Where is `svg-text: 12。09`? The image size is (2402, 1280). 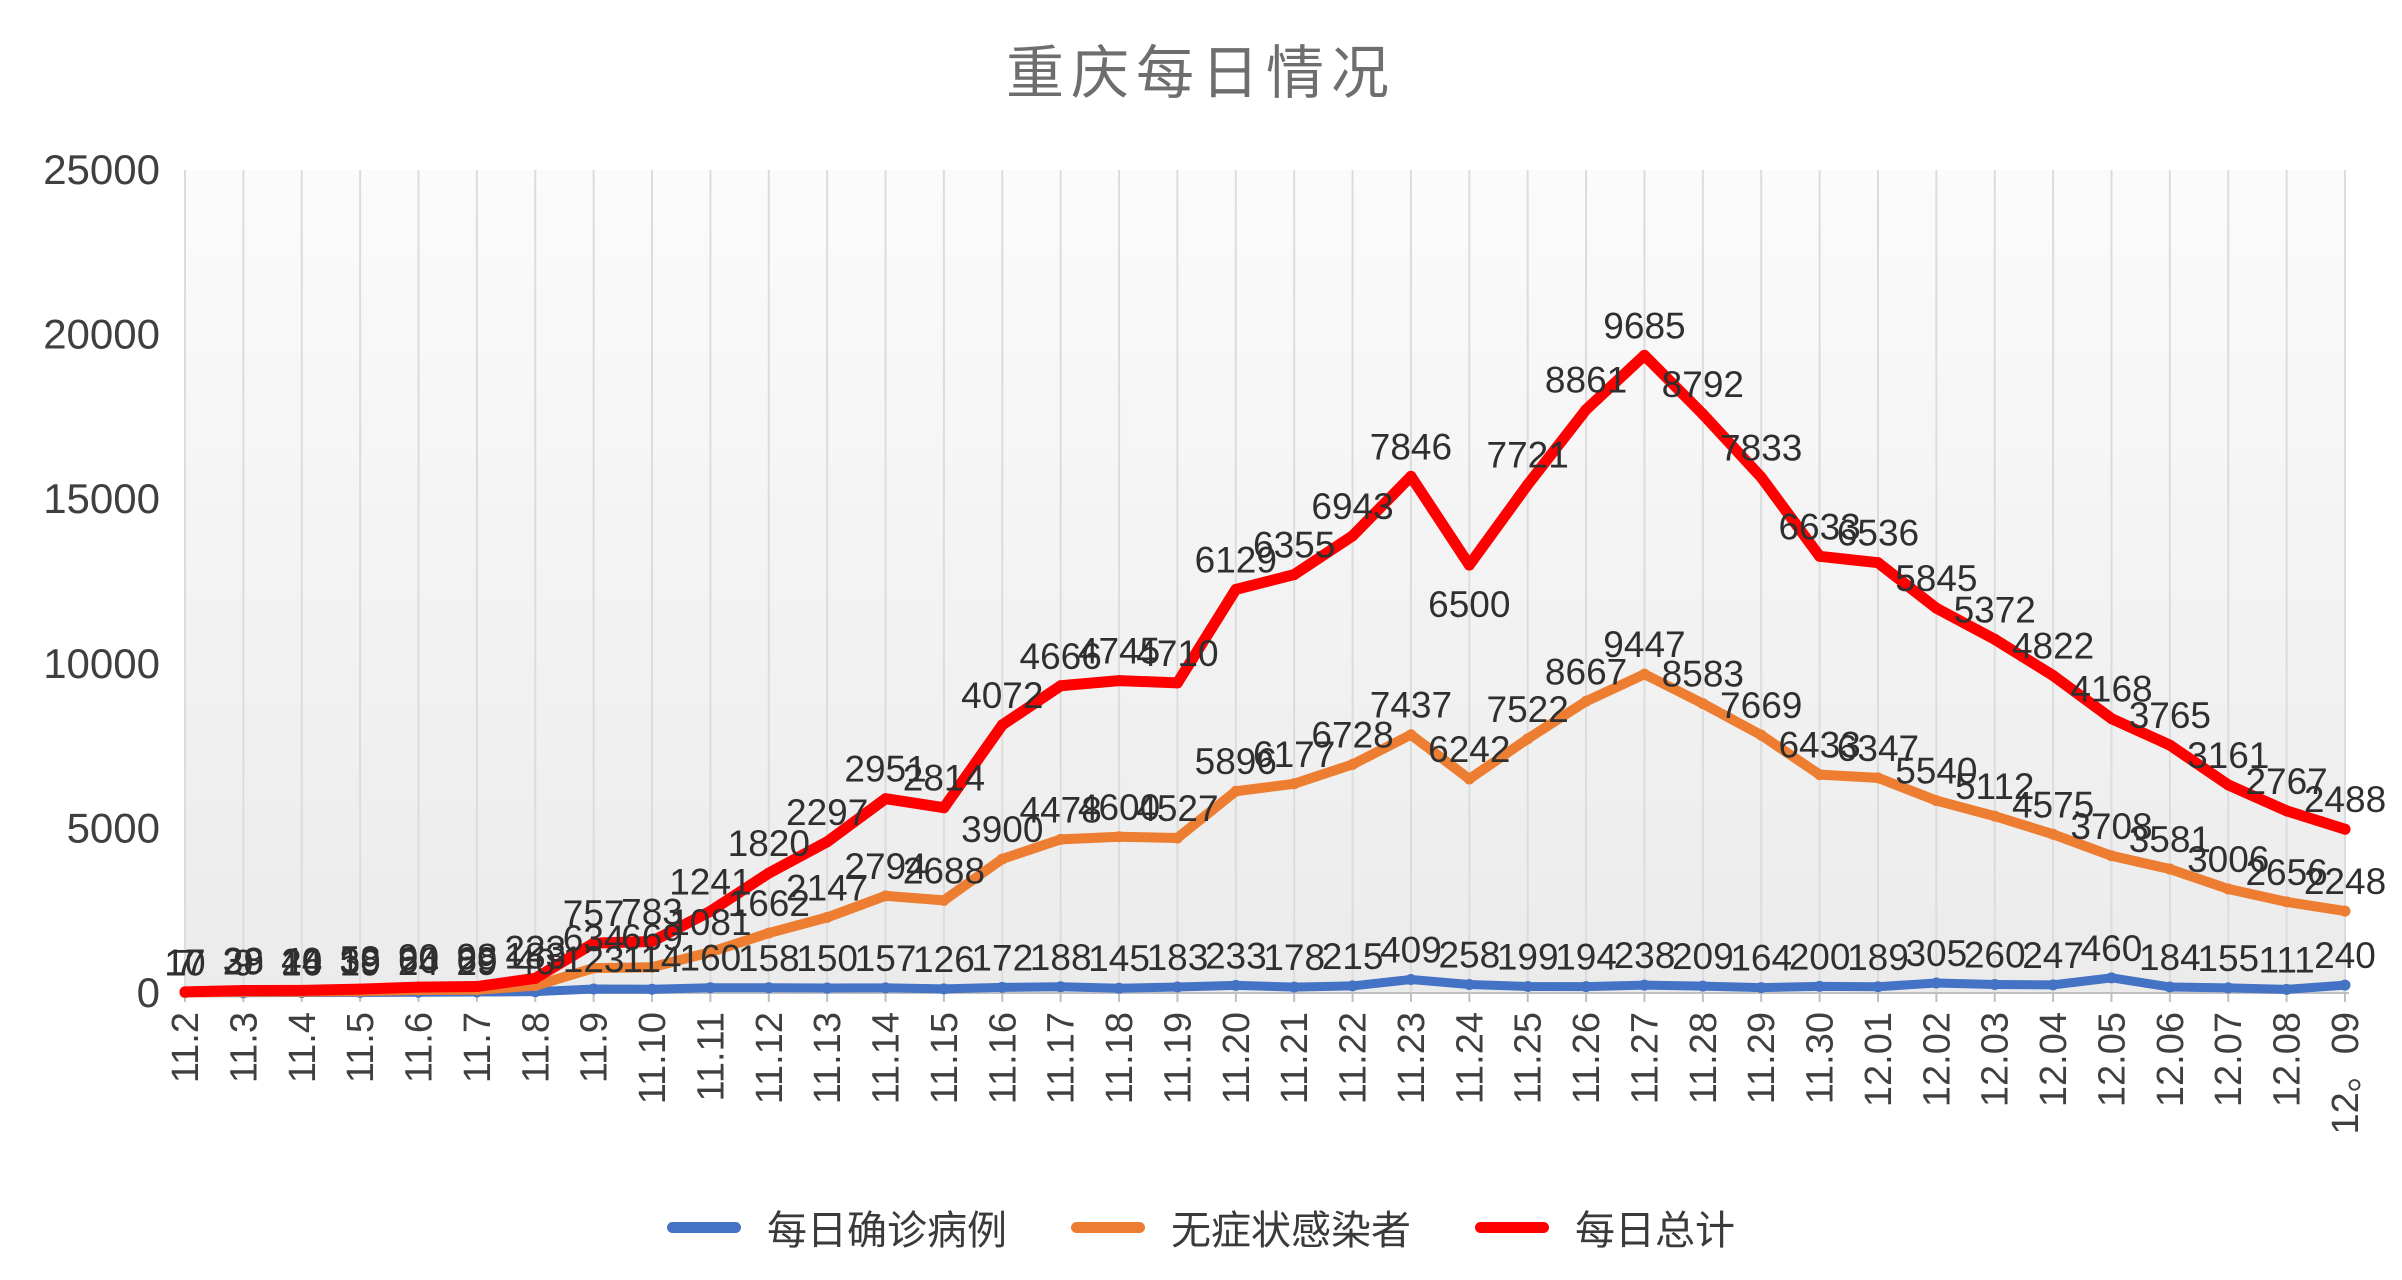 svg-text: 12。09 is located at coordinates (2346, 1073).